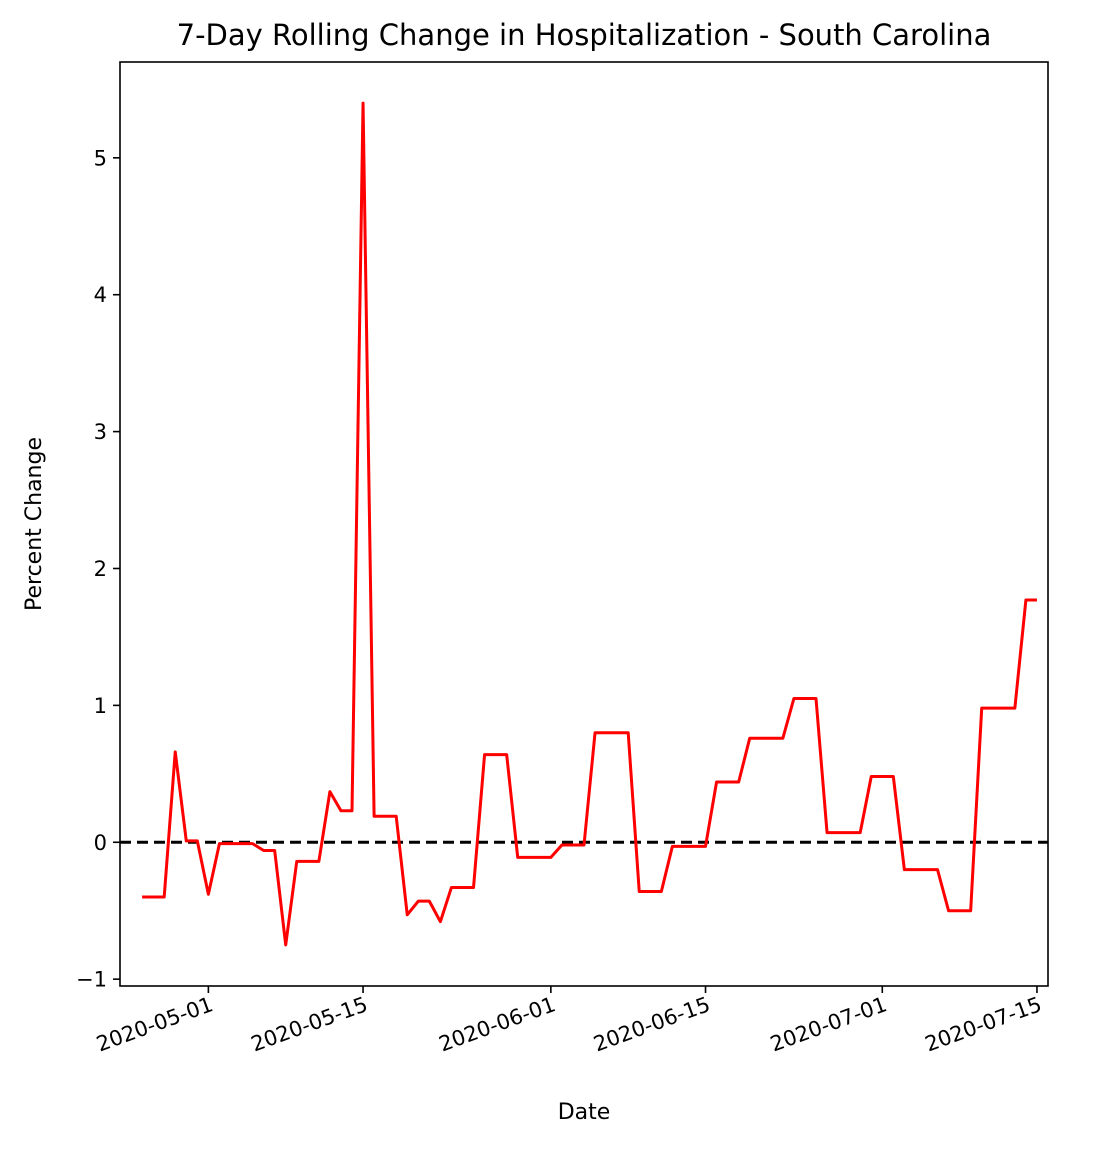  Describe the element at coordinates (584, 1112) in the screenshot. I see `x-axis-label: Date` at that location.